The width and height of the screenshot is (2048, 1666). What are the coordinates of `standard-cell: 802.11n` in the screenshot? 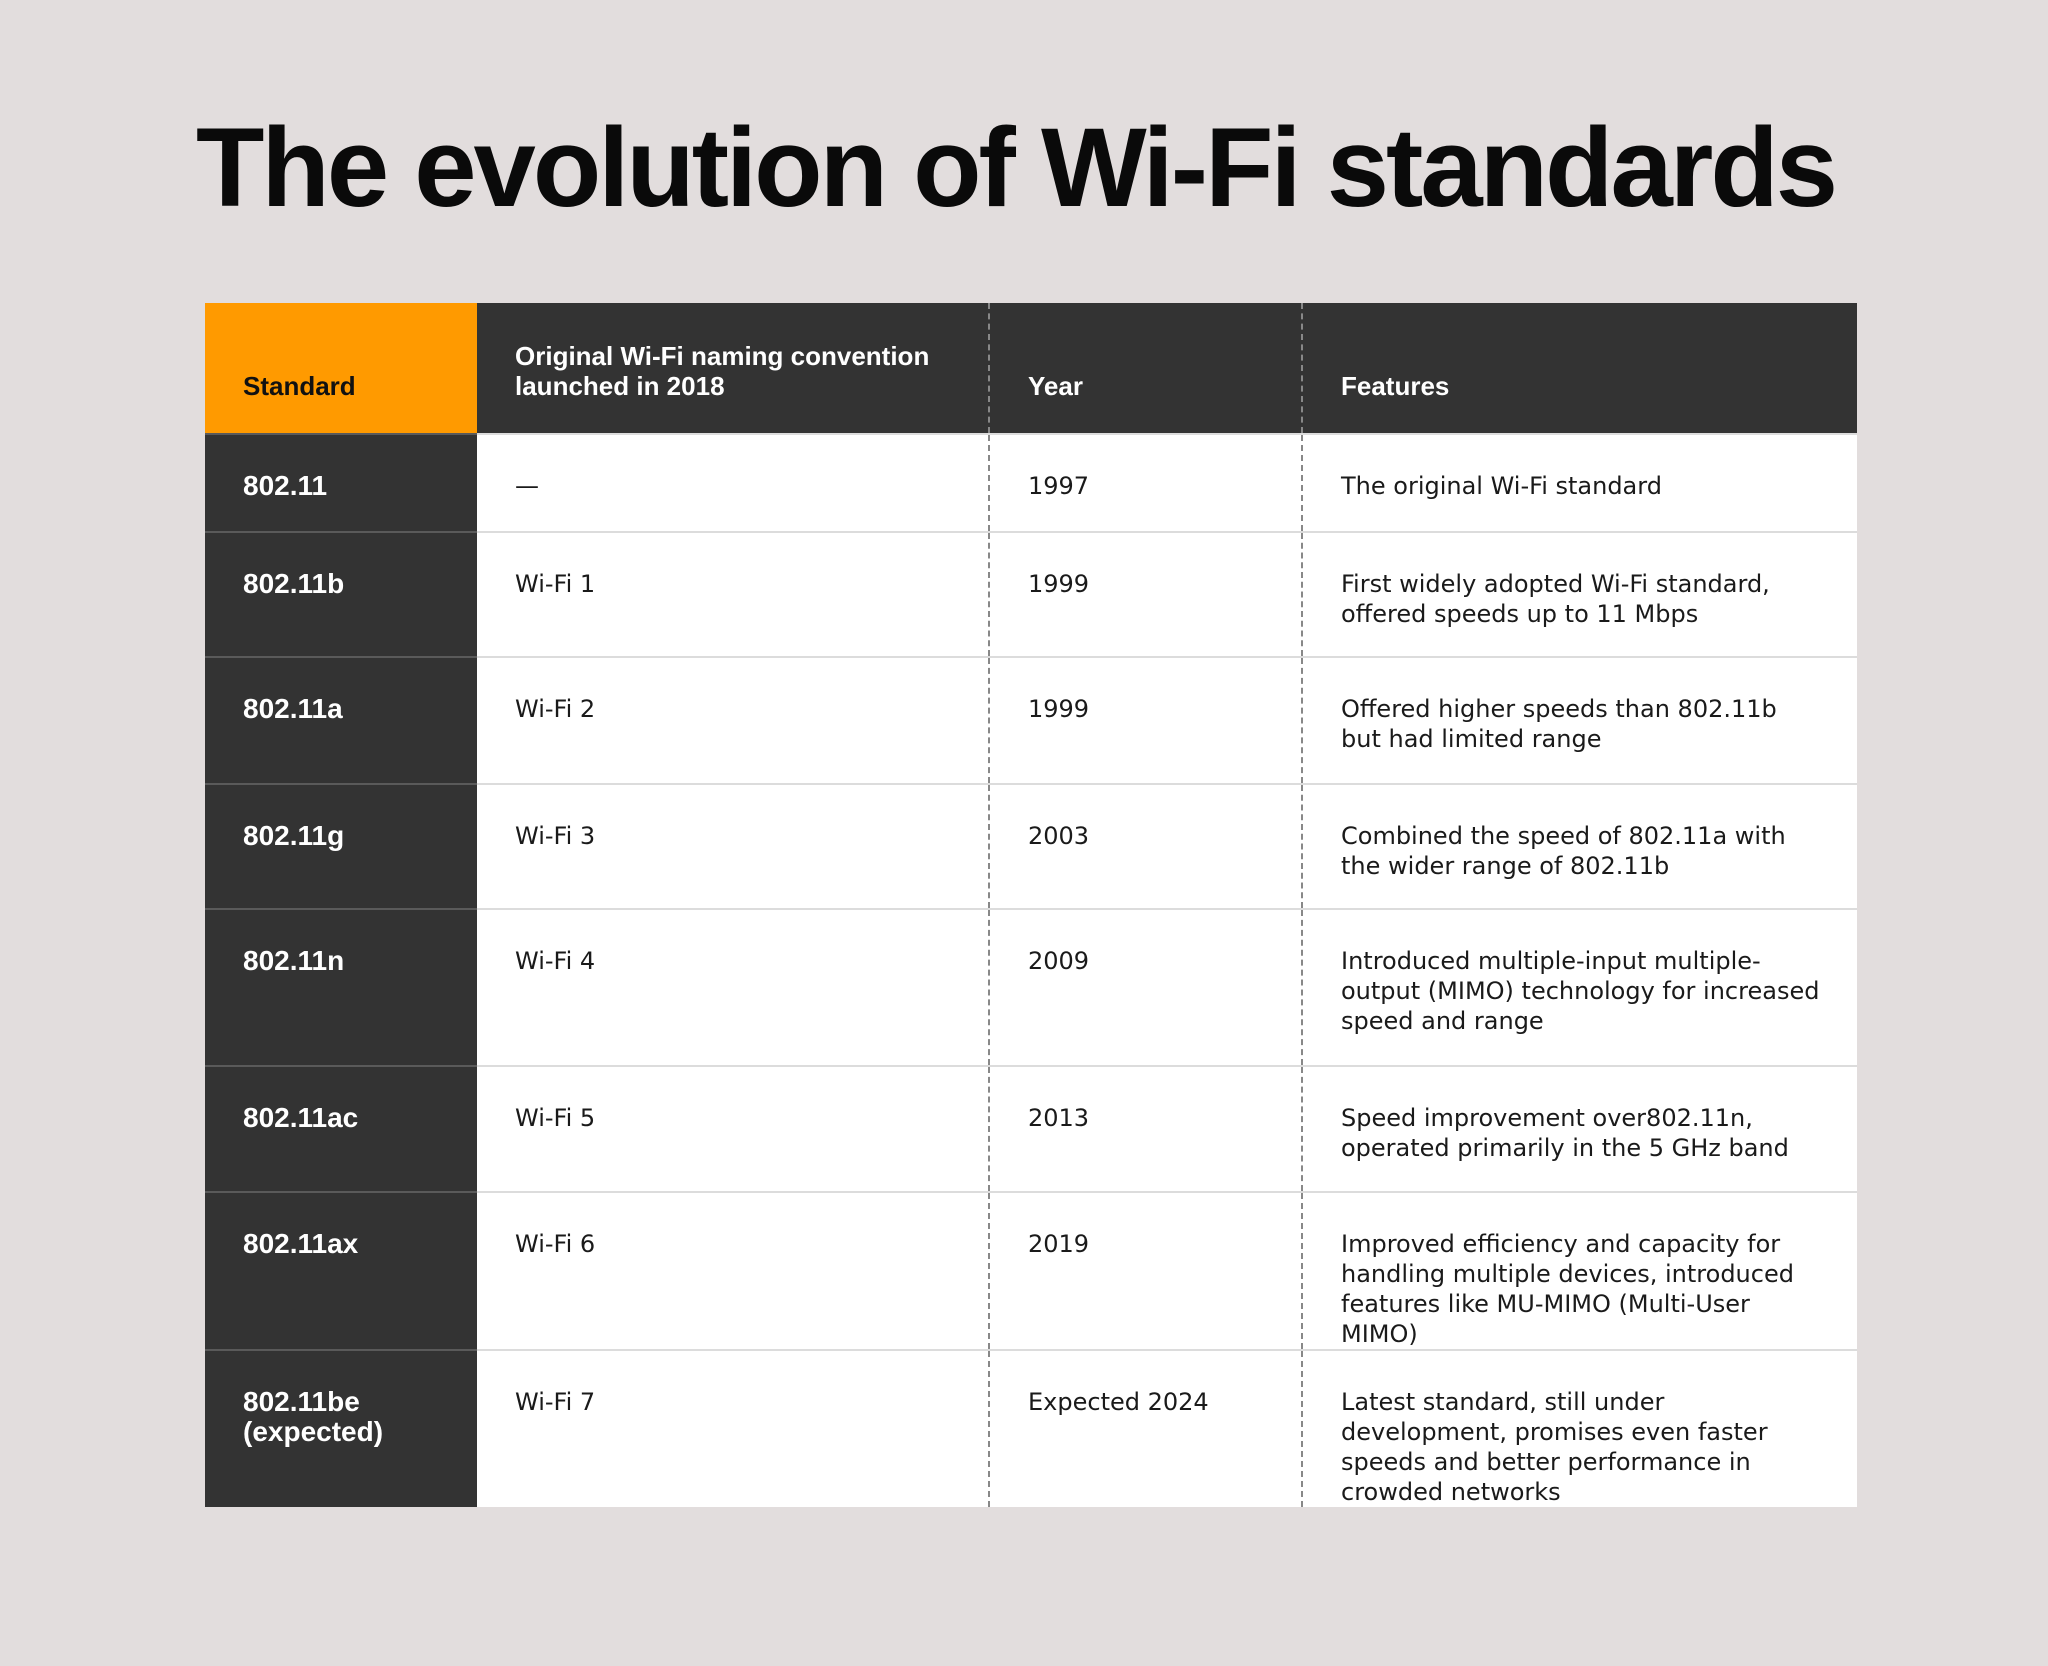 It's located at (341, 987).